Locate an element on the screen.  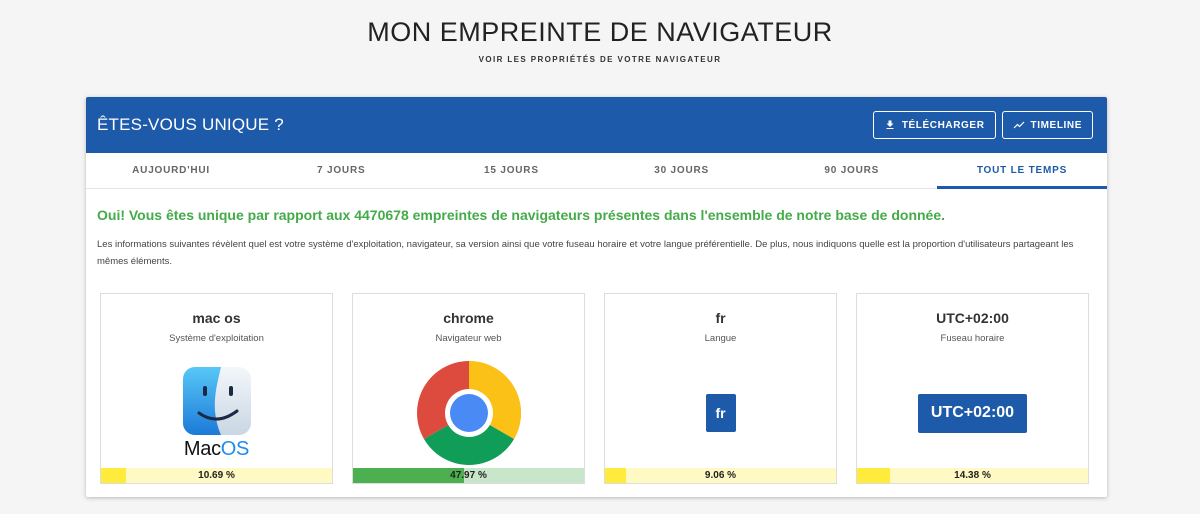
page-title: MON EMPREINTE DE NAVIGATEUR is located at coordinates (600, 32).